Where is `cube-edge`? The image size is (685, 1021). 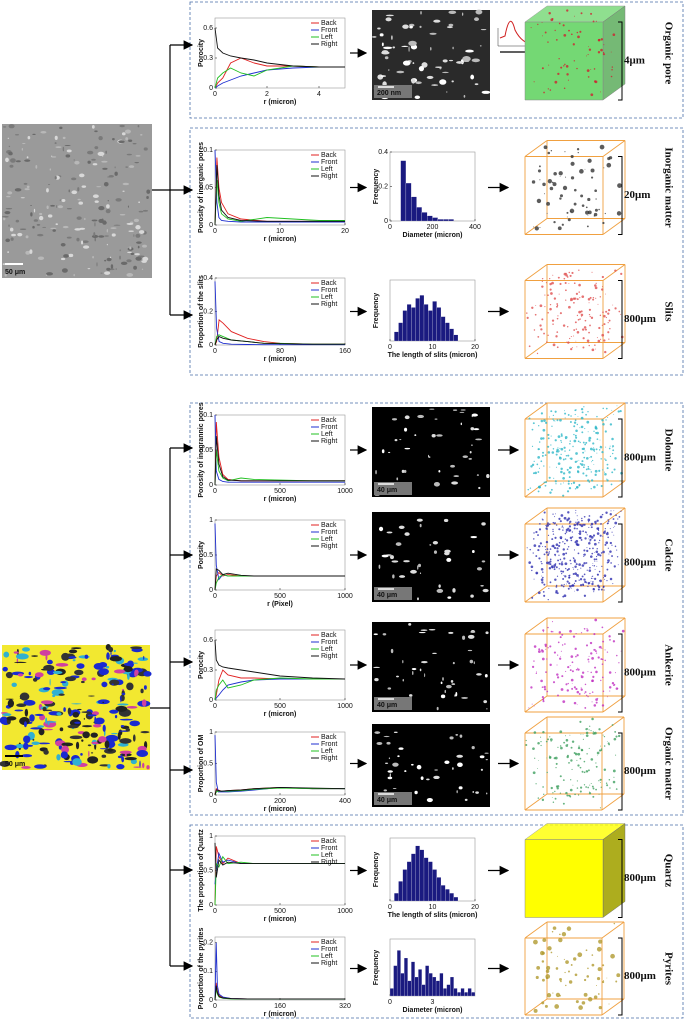 cube-edge is located at coordinates (613, 802).